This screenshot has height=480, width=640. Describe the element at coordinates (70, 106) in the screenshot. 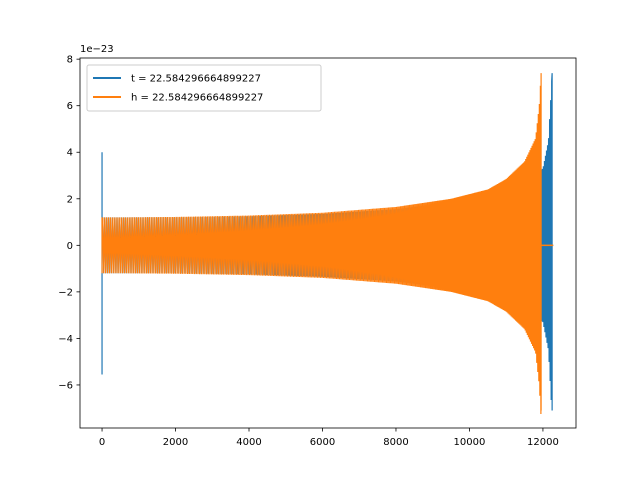

I see `y-tick-label: 6` at that location.